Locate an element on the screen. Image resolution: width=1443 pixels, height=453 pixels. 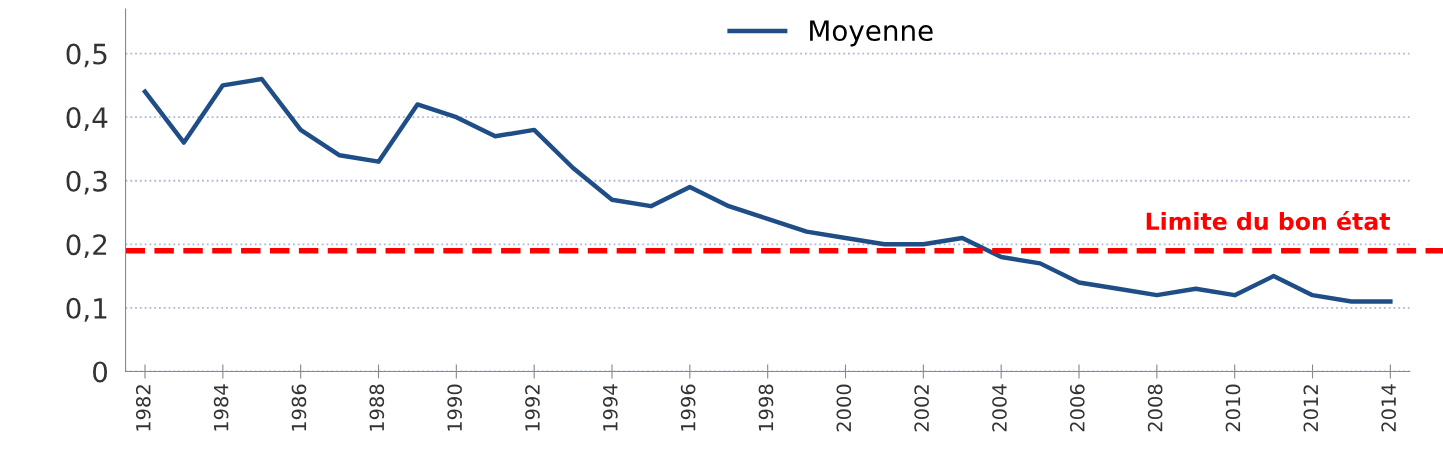
x-tick-label: 2006 is located at coordinates (1077, 408).